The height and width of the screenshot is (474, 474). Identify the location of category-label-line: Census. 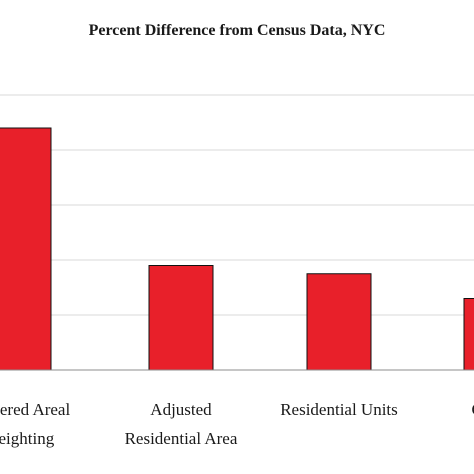
(472, 409).